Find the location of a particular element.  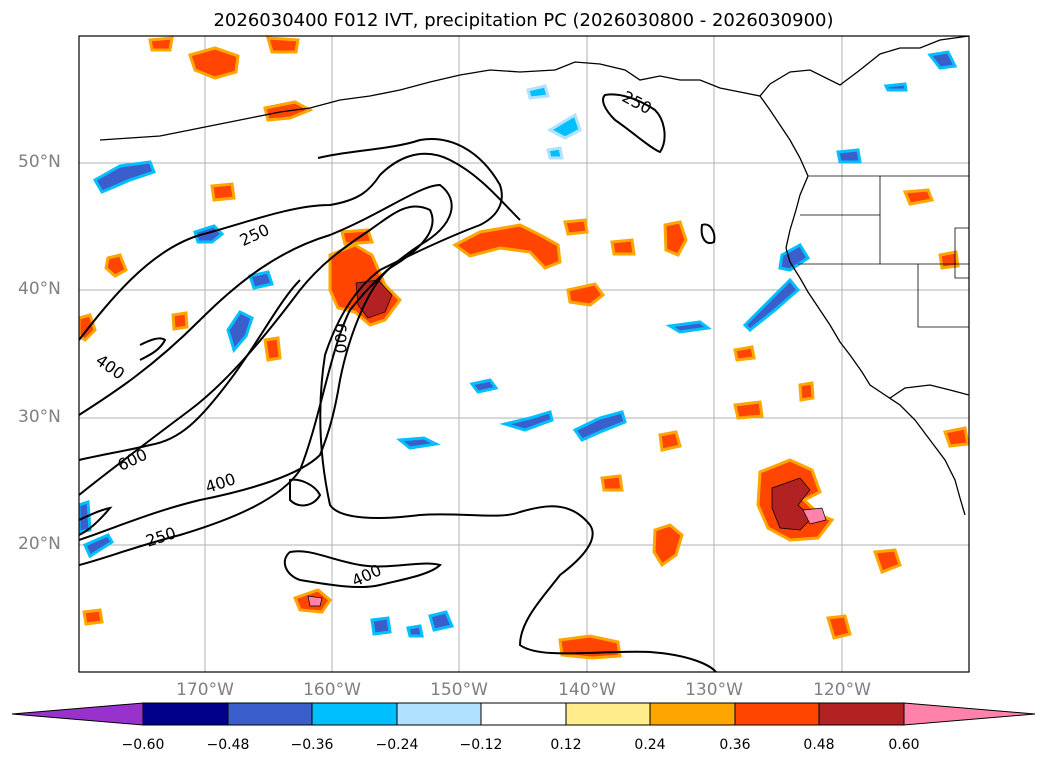

lon-label: 130°W is located at coordinates (714, 690).